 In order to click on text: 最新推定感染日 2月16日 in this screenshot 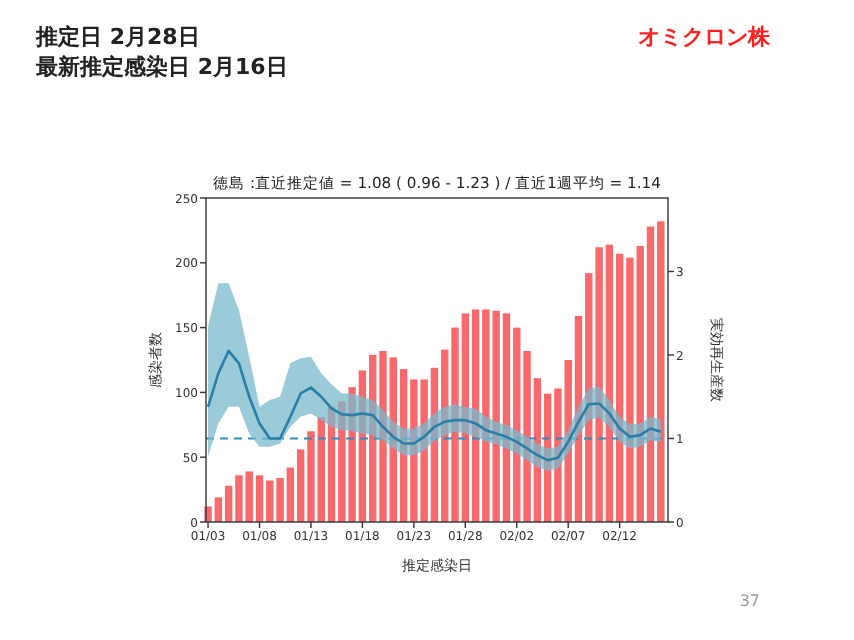, I will do `click(161, 67)`.